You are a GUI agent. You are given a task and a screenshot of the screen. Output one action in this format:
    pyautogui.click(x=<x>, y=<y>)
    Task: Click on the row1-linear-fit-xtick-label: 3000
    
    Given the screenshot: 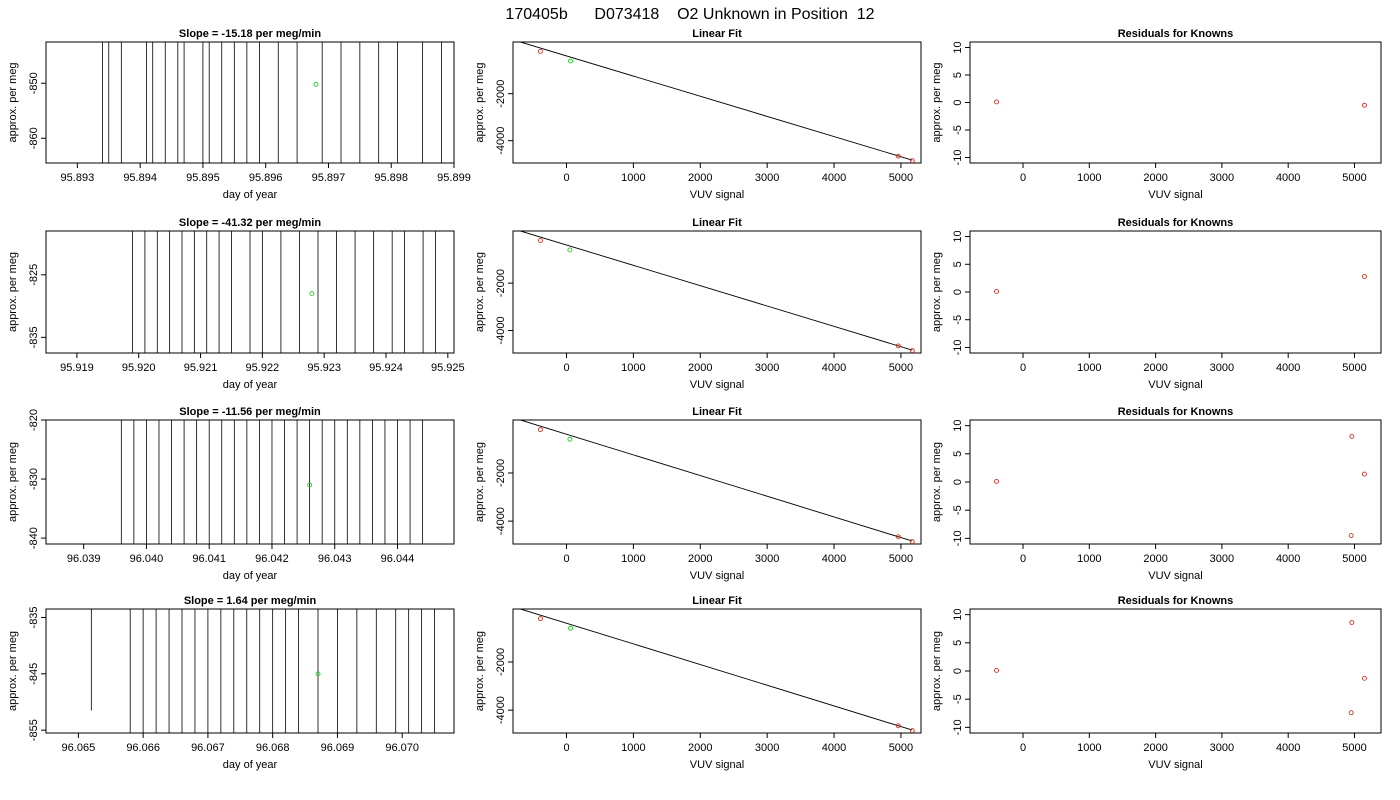 What is the action you would take?
    pyautogui.click(x=767, y=178)
    